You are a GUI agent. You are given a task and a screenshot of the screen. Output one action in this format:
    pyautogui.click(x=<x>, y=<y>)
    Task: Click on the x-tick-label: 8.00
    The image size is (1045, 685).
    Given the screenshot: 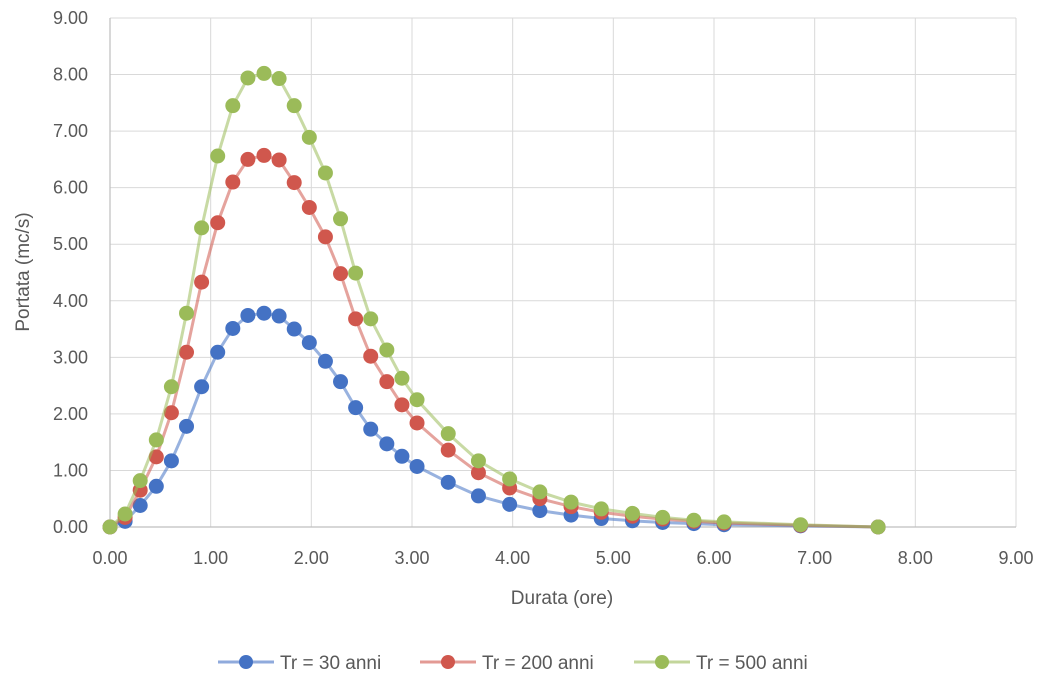 What is the action you would take?
    pyautogui.click(x=915, y=558)
    